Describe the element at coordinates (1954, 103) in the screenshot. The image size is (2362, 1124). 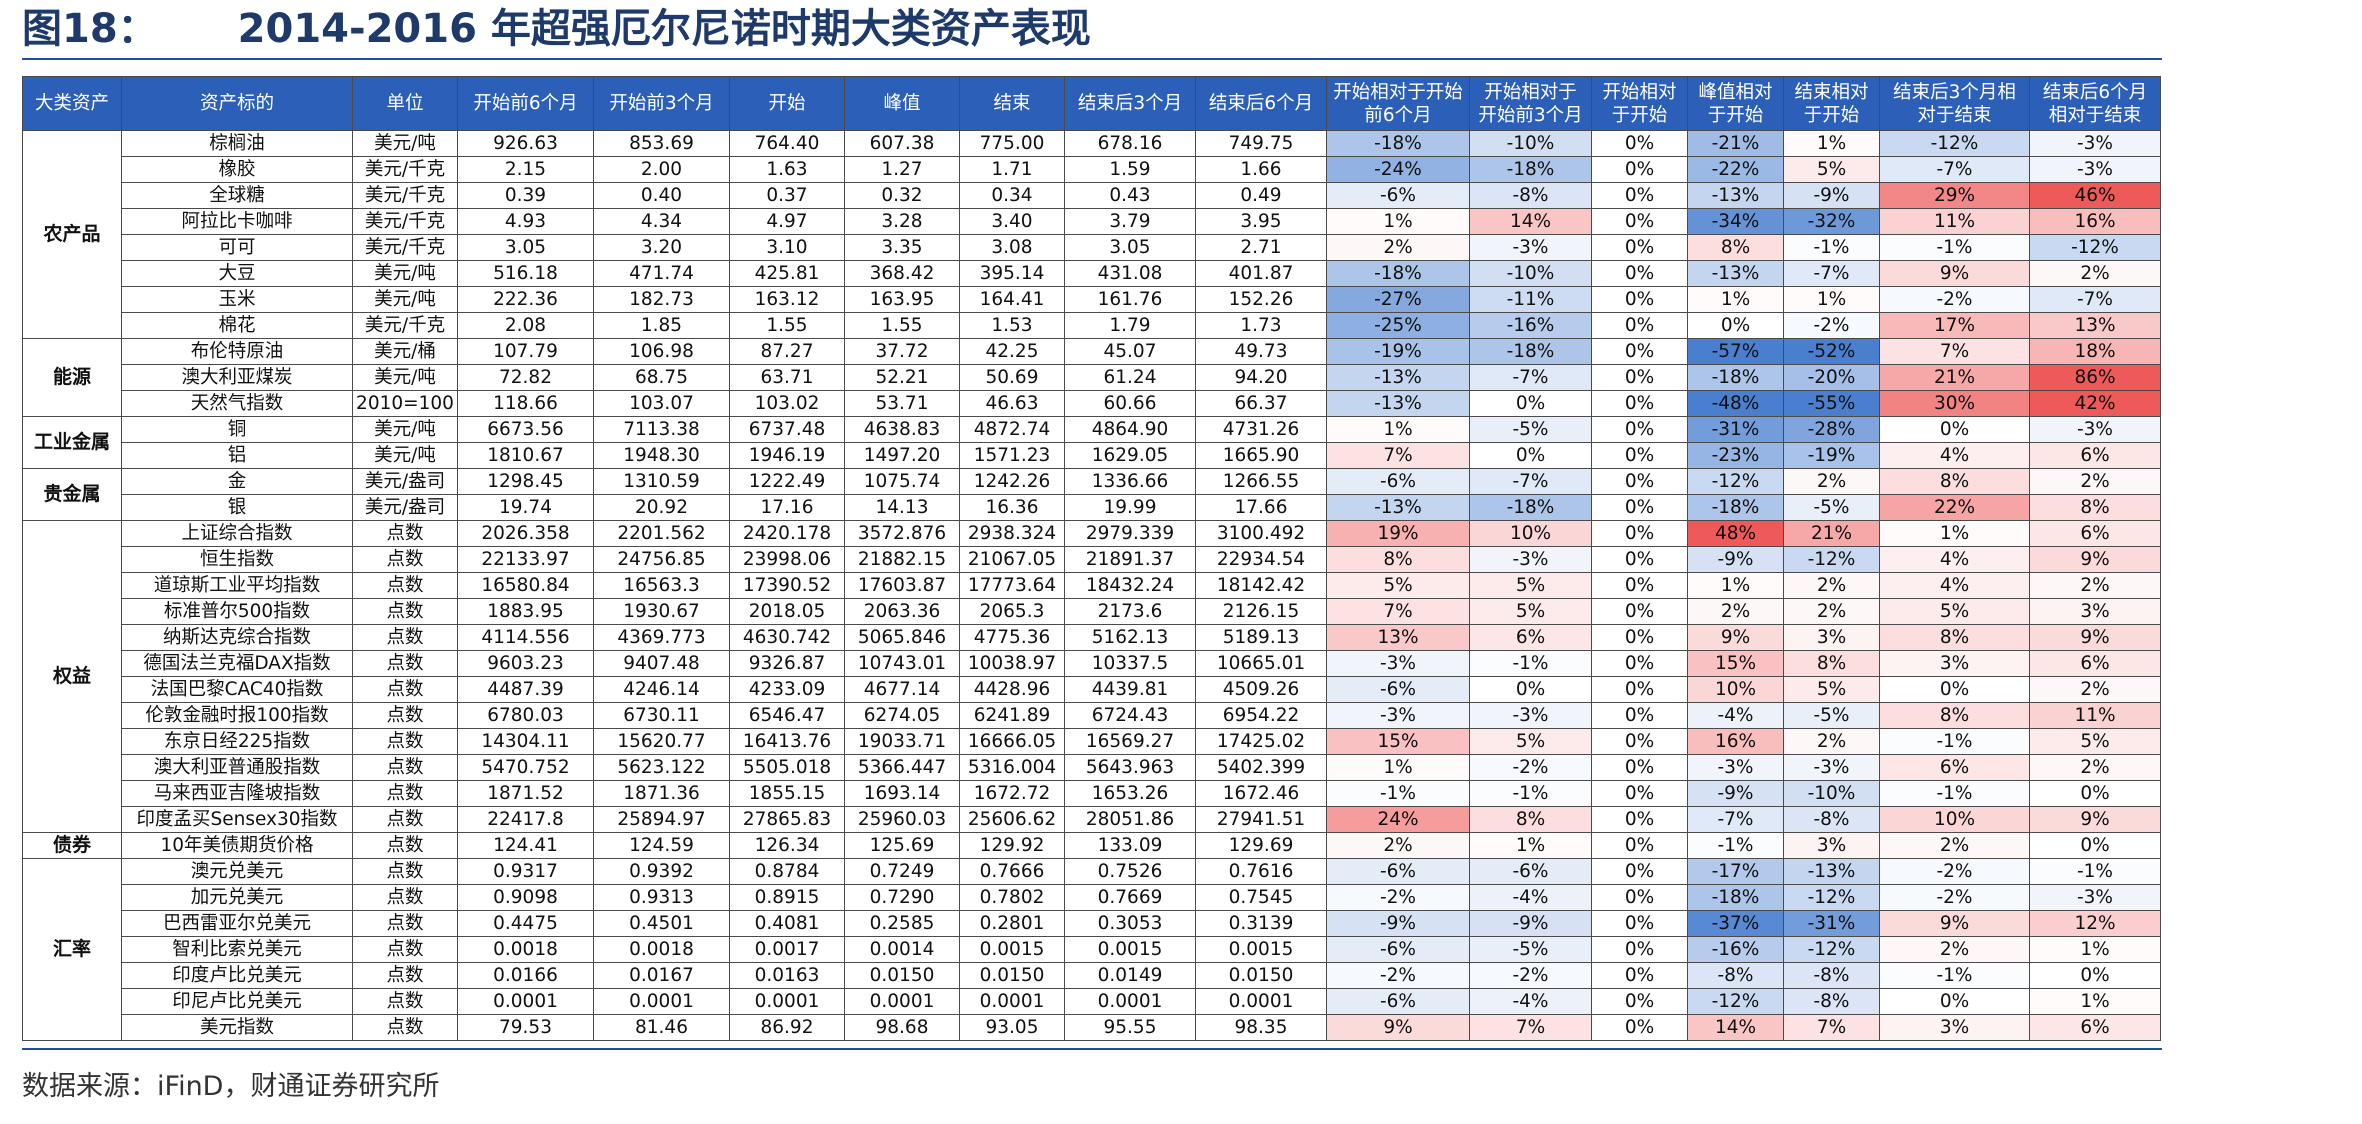
I see `column-header: 结束后3个月相对于结束` at that location.